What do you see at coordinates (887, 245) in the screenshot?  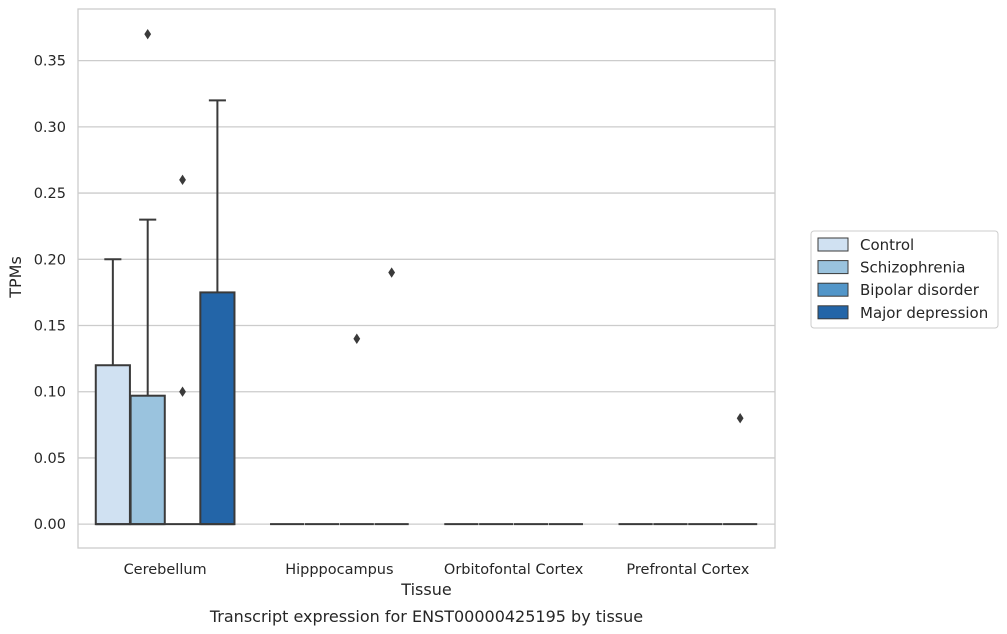 I see `legend-label: Control` at bounding box center [887, 245].